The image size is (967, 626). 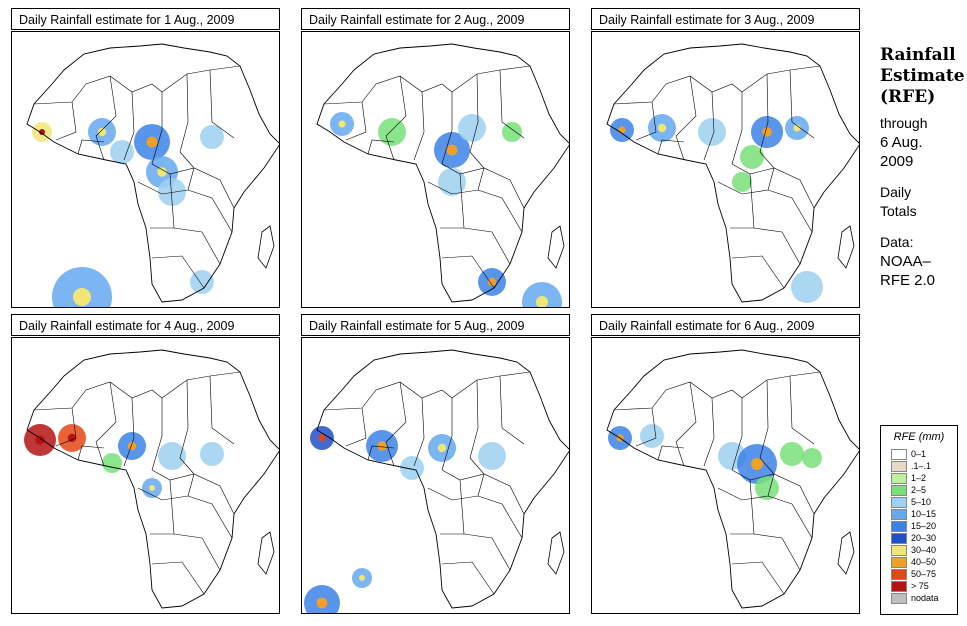 What do you see at coordinates (919, 437) in the screenshot?
I see `legend-title: RFE (mm)` at bounding box center [919, 437].